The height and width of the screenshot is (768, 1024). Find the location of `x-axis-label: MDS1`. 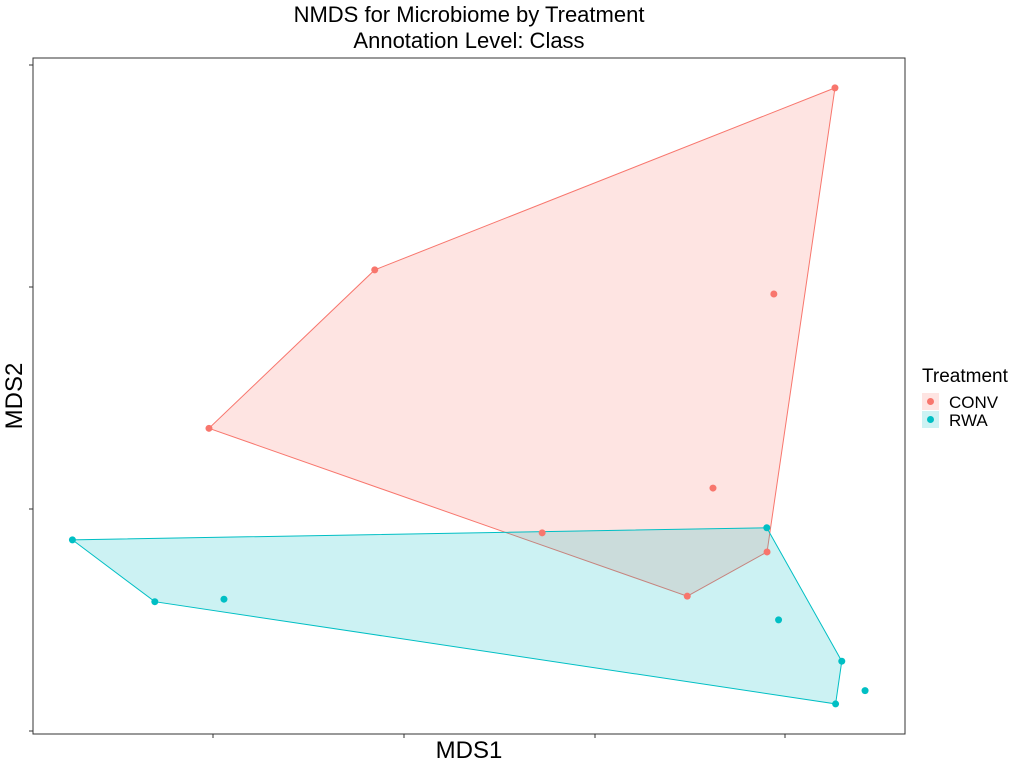

x-axis-label: MDS1 is located at coordinates (469, 750).